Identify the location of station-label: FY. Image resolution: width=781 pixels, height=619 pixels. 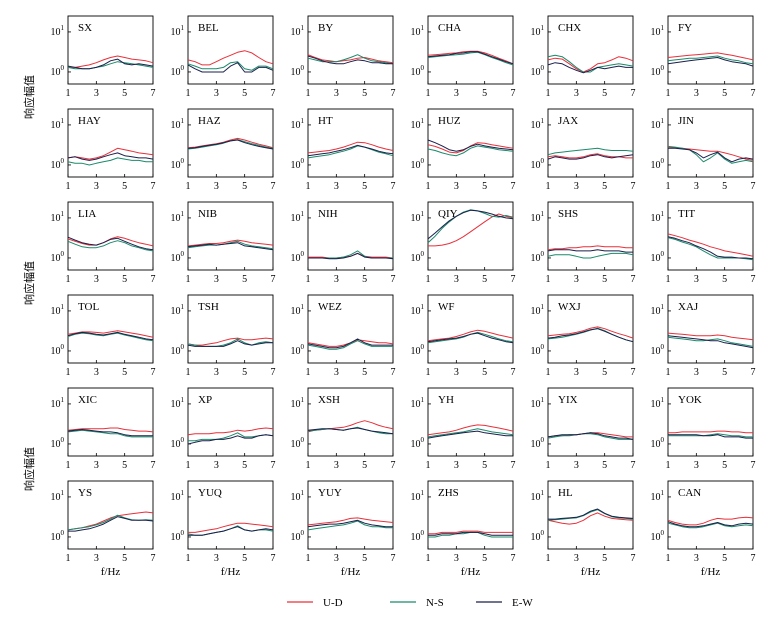
(685, 28).